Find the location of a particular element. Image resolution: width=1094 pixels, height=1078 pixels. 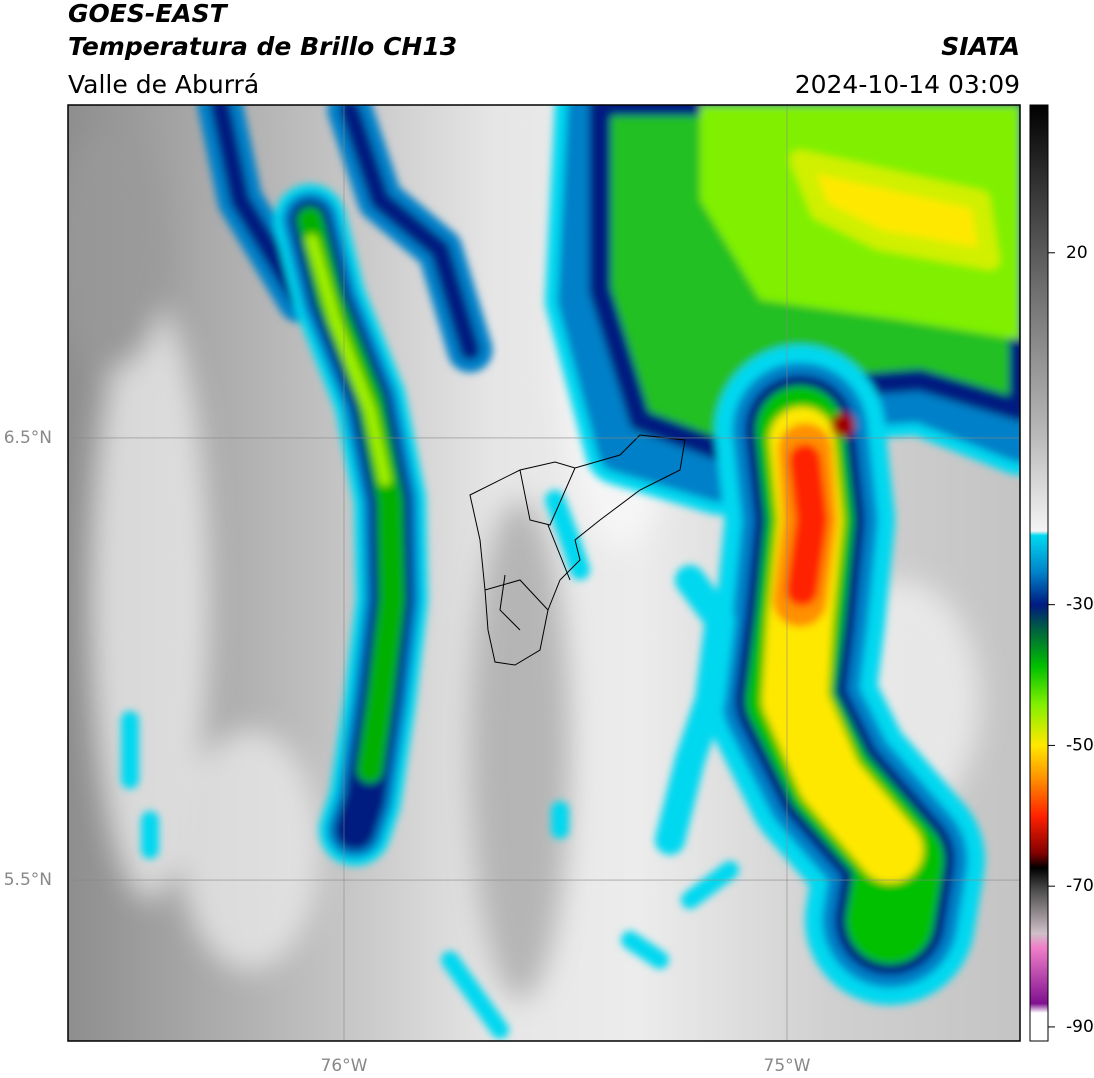

colorbar-tick-label: 20 is located at coordinates (1077, 253).